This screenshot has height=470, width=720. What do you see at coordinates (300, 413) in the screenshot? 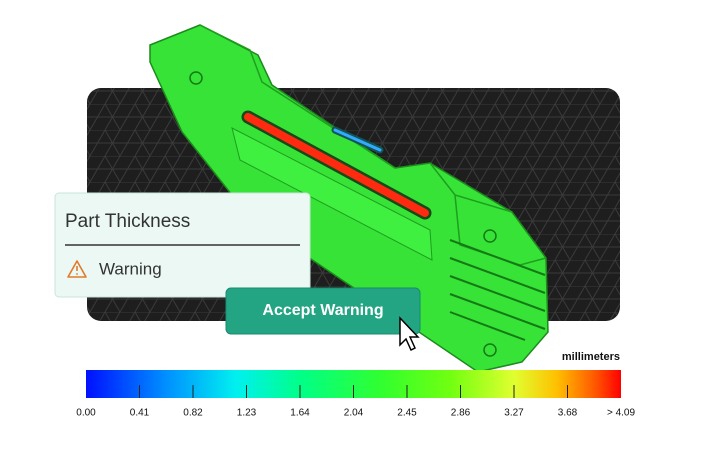
I see `colorbar-tick-label: 1.64` at bounding box center [300, 413].